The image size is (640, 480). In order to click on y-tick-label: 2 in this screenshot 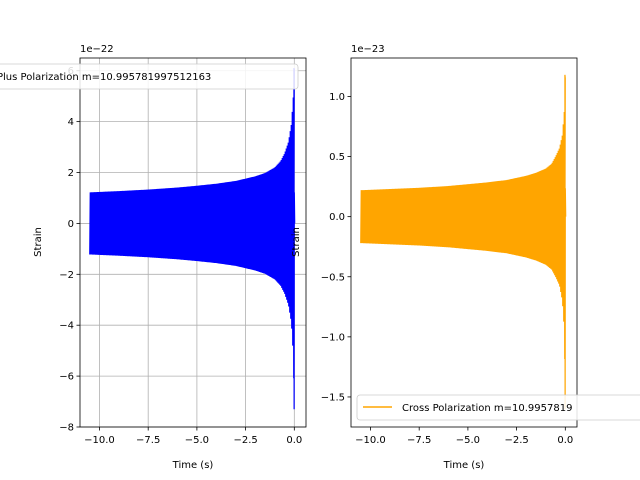, I will do `click(71, 173)`.